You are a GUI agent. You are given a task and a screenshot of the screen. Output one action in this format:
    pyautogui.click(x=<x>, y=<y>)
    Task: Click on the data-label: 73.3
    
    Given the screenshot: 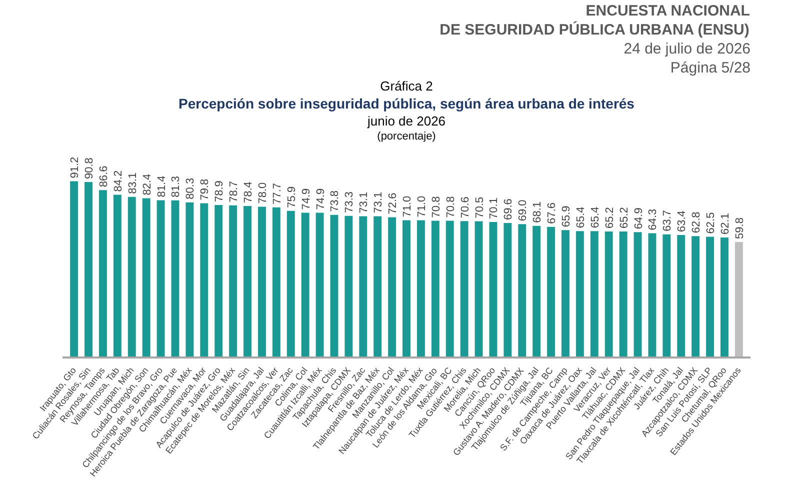 What is the action you would take?
    pyautogui.click(x=350, y=202)
    